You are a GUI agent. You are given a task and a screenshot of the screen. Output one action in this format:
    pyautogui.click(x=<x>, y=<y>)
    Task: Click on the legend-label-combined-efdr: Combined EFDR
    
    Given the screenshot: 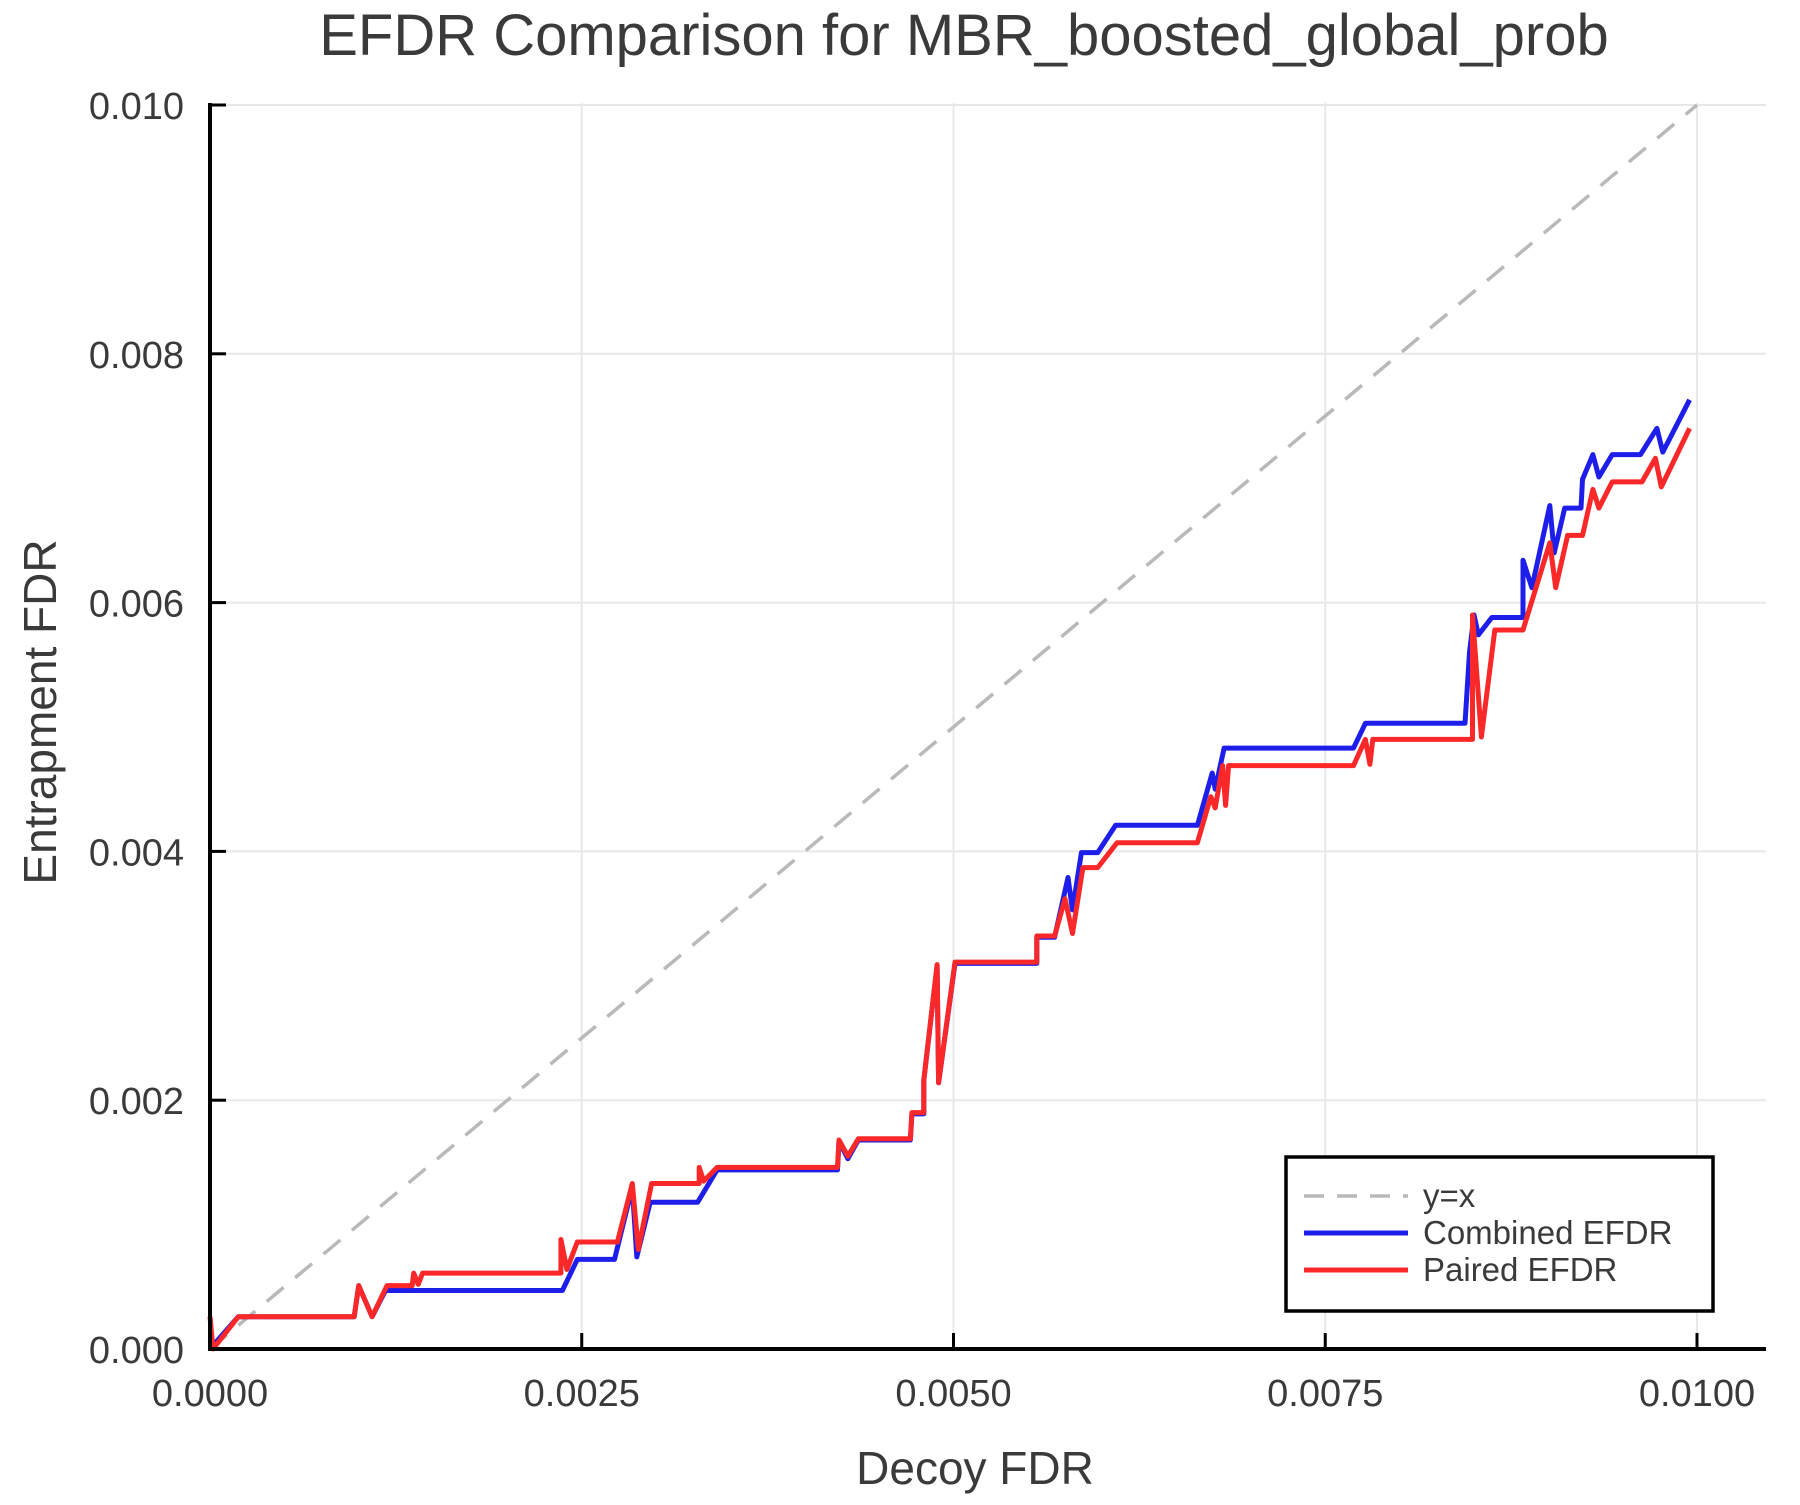 What is the action you would take?
    pyautogui.click(x=1547, y=1232)
    